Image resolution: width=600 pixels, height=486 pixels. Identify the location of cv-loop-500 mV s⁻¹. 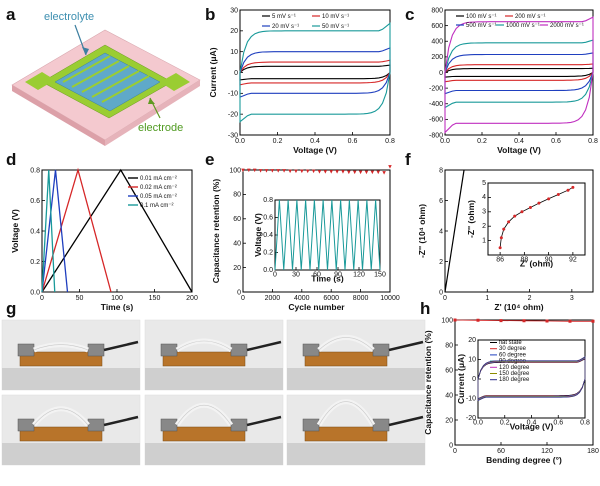
(519, 73).